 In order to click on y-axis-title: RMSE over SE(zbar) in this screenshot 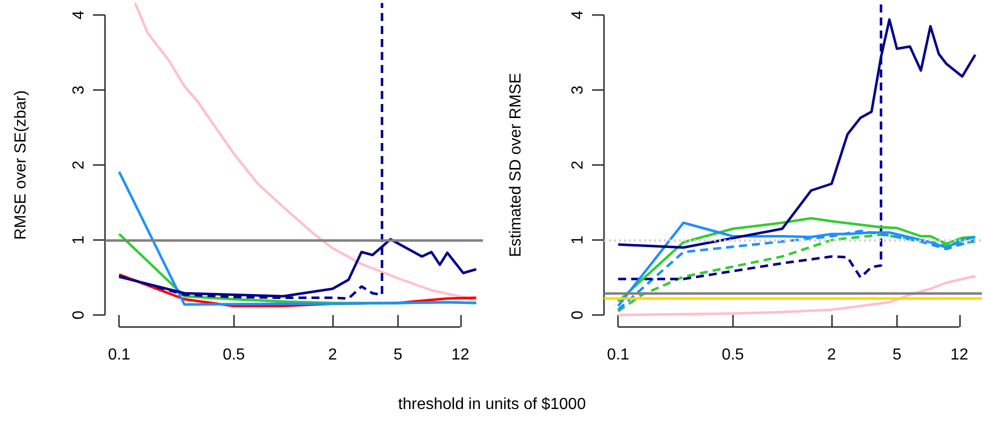, I will do `click(21, 165)`.